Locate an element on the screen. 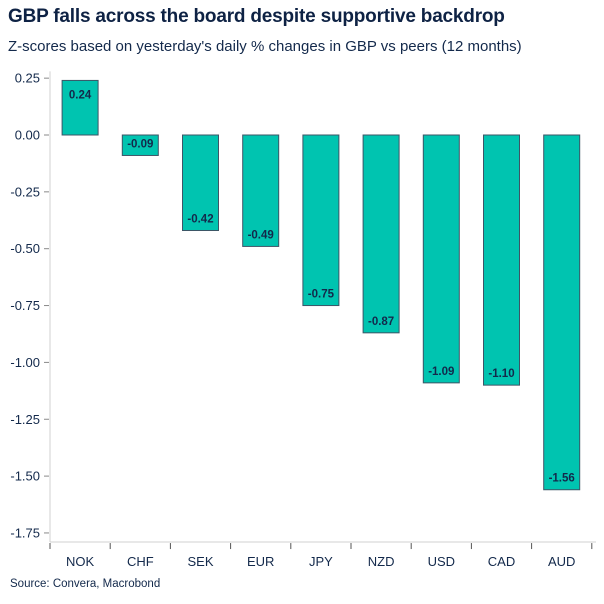  x-tick-label: CAD is located at coordinates (501, 561).